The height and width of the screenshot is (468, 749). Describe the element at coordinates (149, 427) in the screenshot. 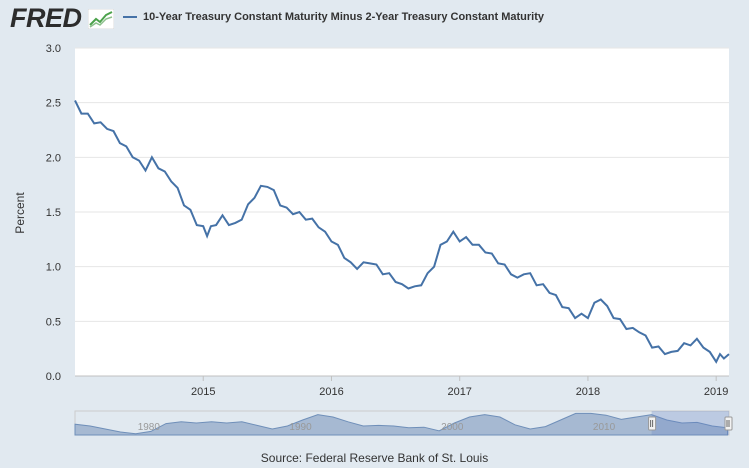

I see `navigator-label: 1980` at that location.